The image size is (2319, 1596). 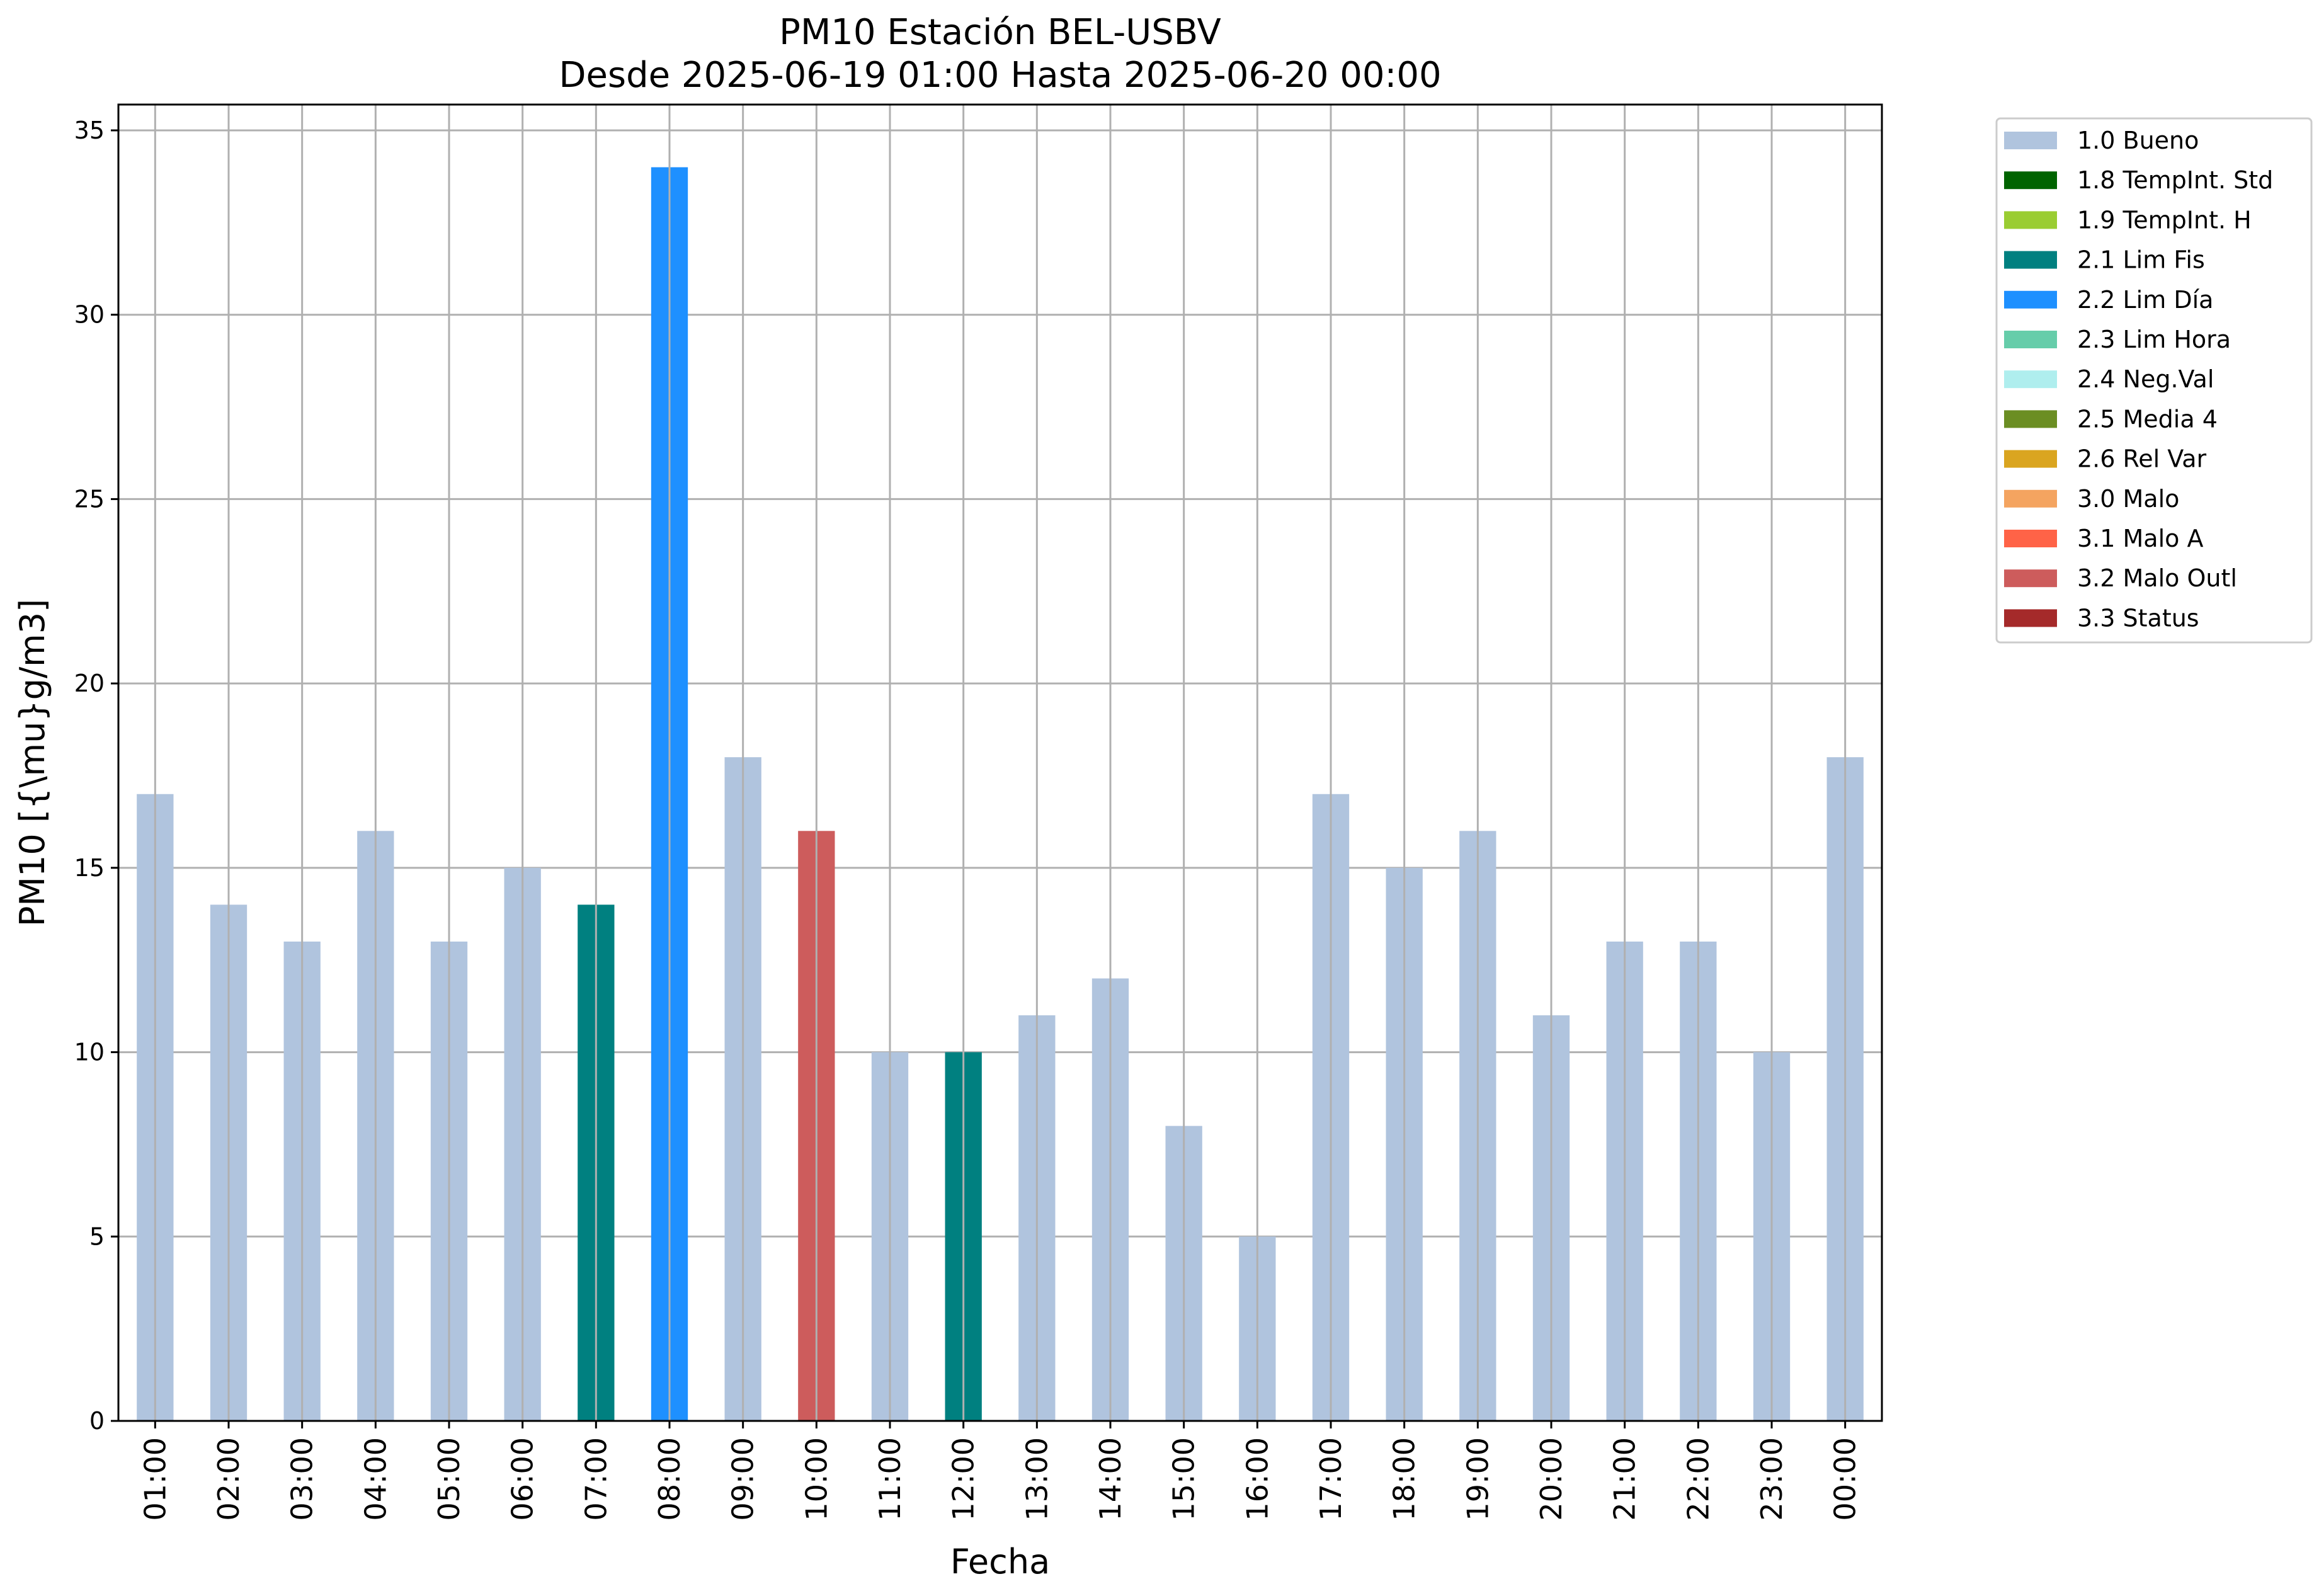 What do you see at coordinates (2128, 499) in the screenshot?
I see `legend-label: 3.0 Malo` at bounding box center [2128, 499].